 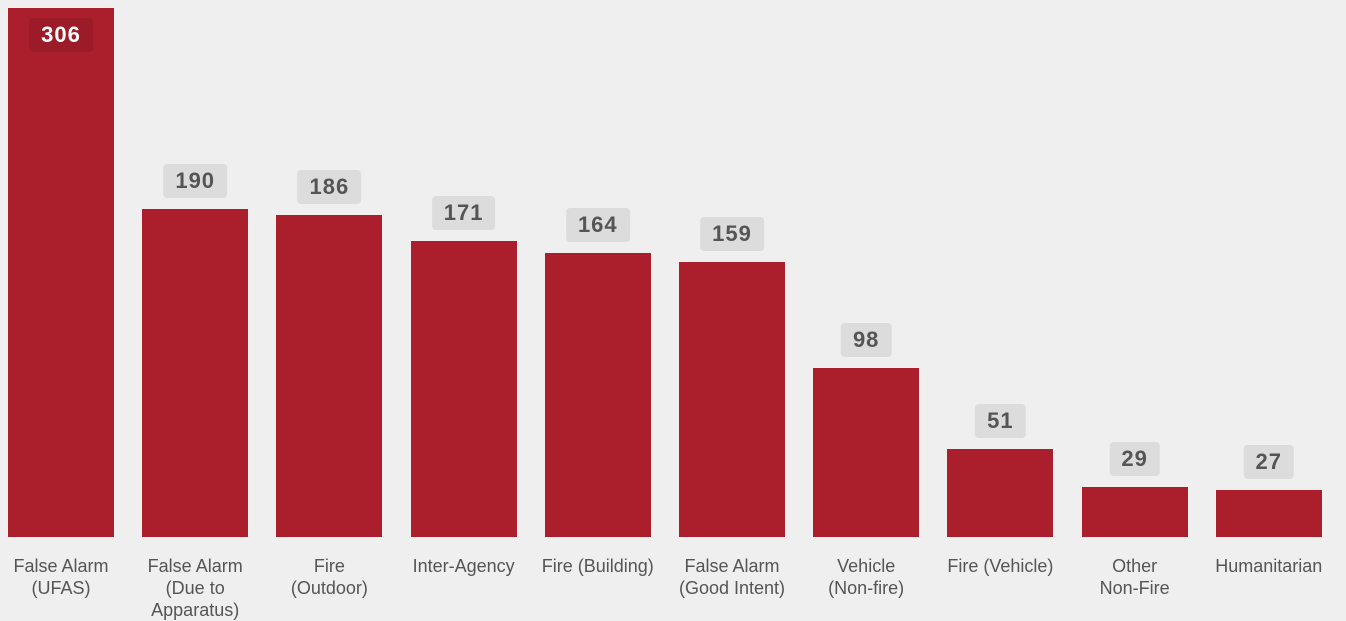 I want to click on x-tick-label: Other Non-Fire, so click(x=1134, y=577).